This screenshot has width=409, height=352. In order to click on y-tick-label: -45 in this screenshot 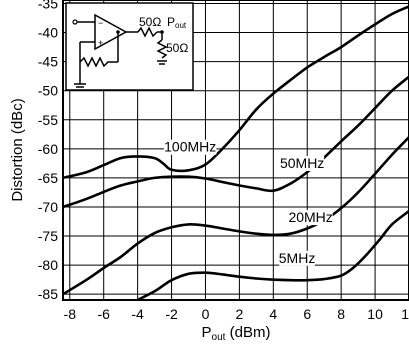, I will do `click(48, 62)`.